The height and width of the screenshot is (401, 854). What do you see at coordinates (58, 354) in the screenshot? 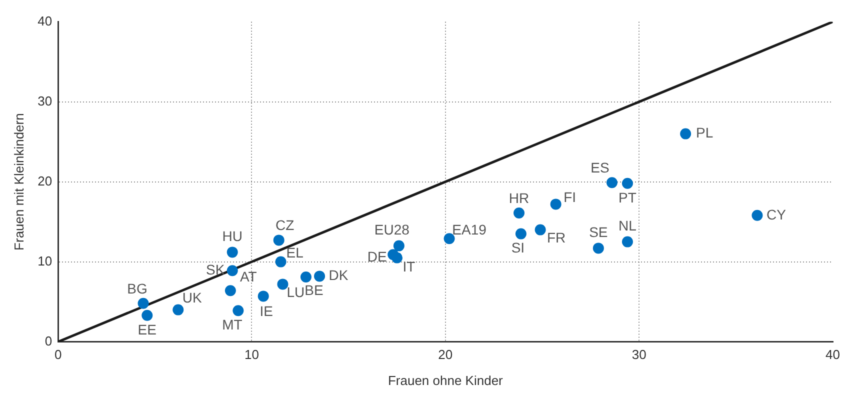
I see `x-tick-label: 0` at bounding box center [58, 354].